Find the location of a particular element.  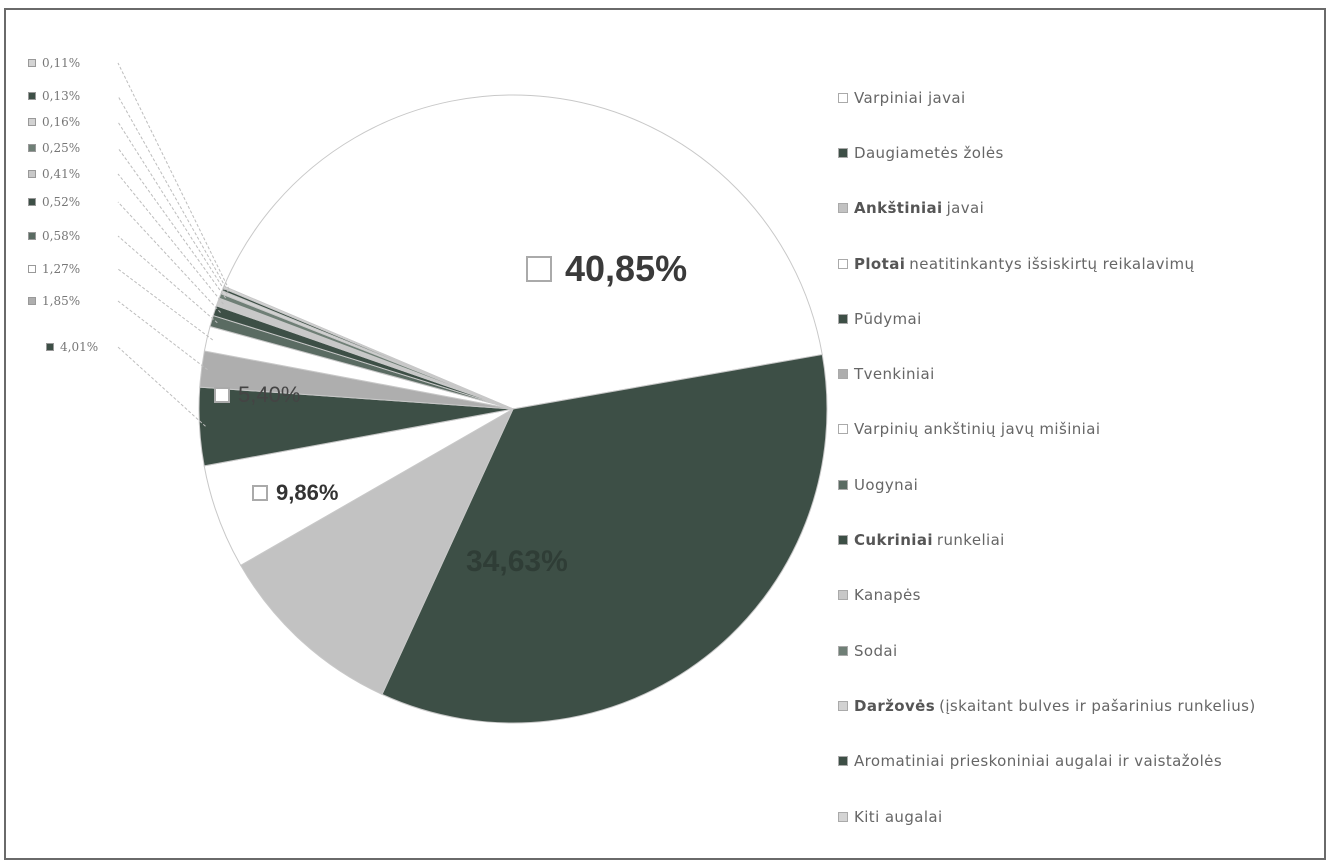

legend-label: Sodai is located at coordinates (876, 650).